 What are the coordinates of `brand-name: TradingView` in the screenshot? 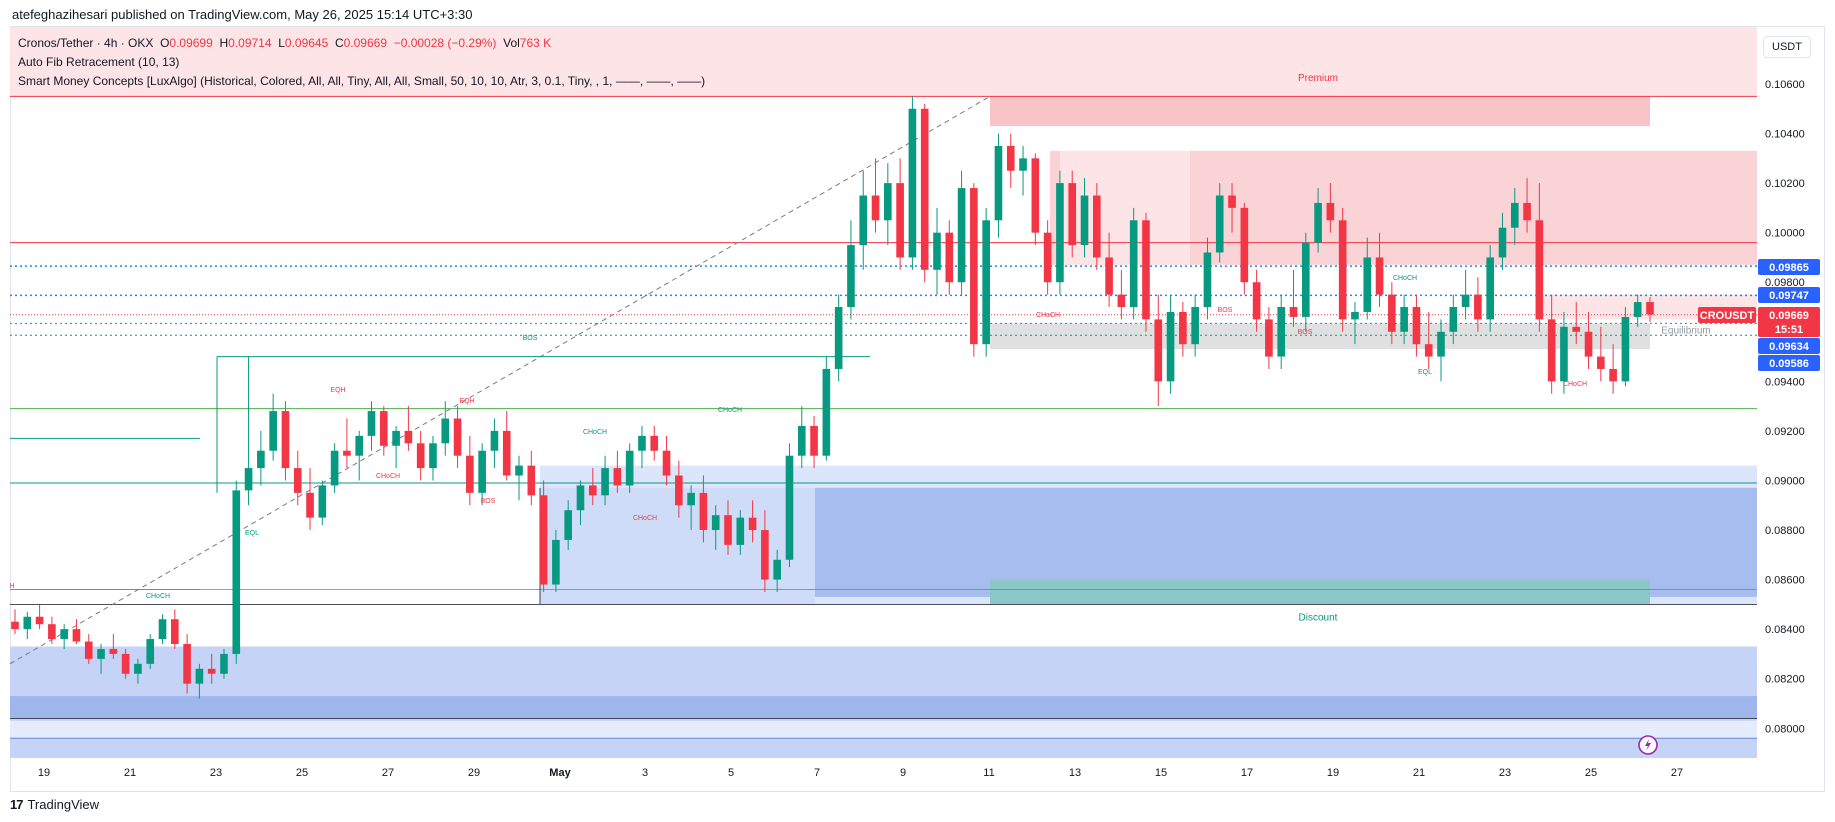 It's located at (63, 804).